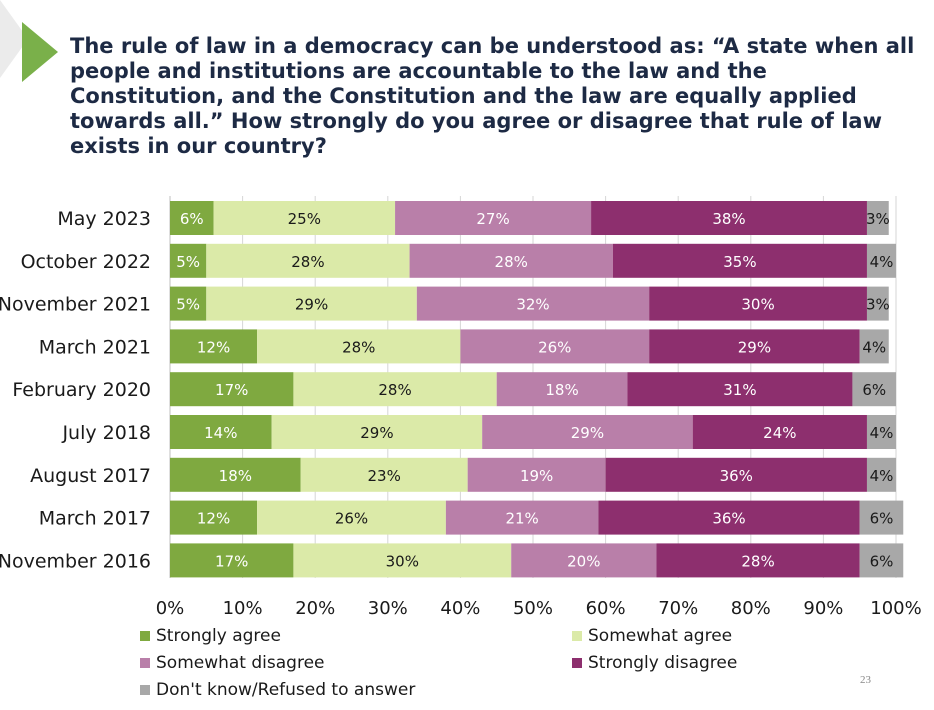  I want to click on decorative-header-triangles, so click(29, 41).